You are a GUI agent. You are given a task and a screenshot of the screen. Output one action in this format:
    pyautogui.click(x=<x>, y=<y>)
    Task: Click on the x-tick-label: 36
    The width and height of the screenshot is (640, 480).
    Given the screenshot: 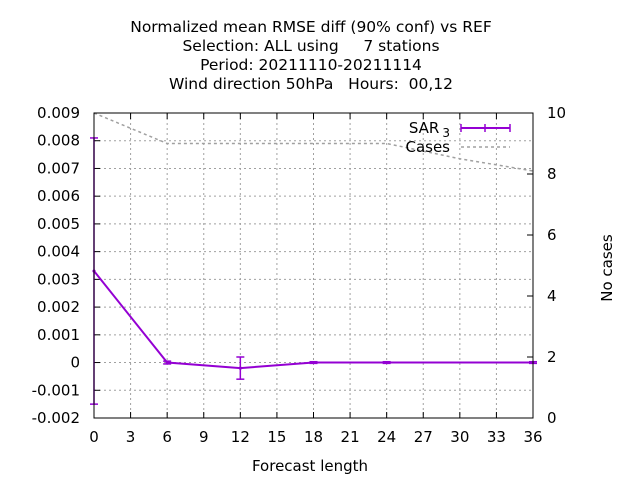 What is the action you would take?
    pyautogui.click(x=532, y=437)
    